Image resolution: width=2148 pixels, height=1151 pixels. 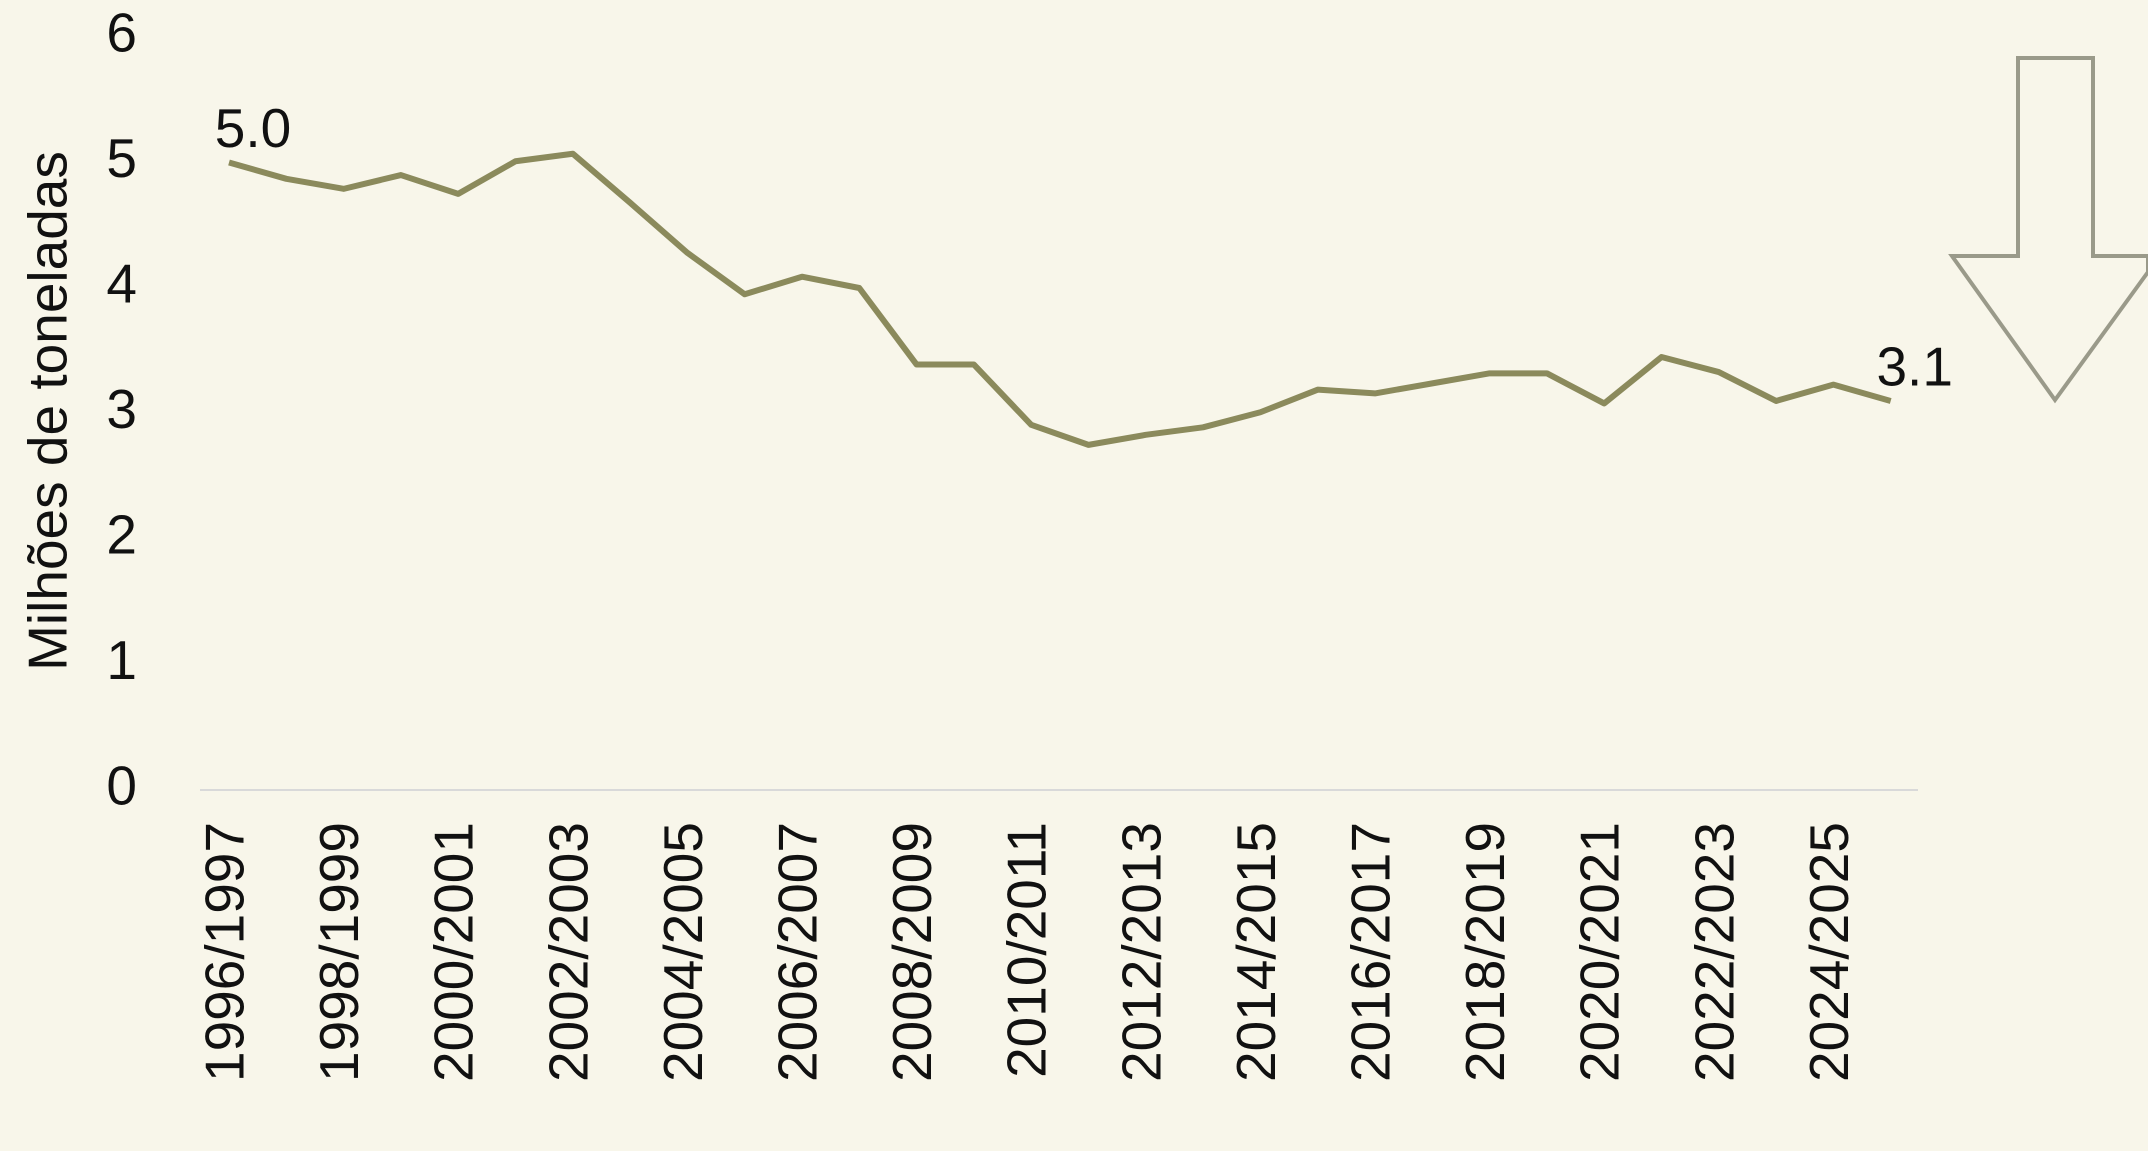 What do you see at coordinates (121, 158) in the screenshot?
I see `y-tick-label: 5` at bounding box center [121, 158].